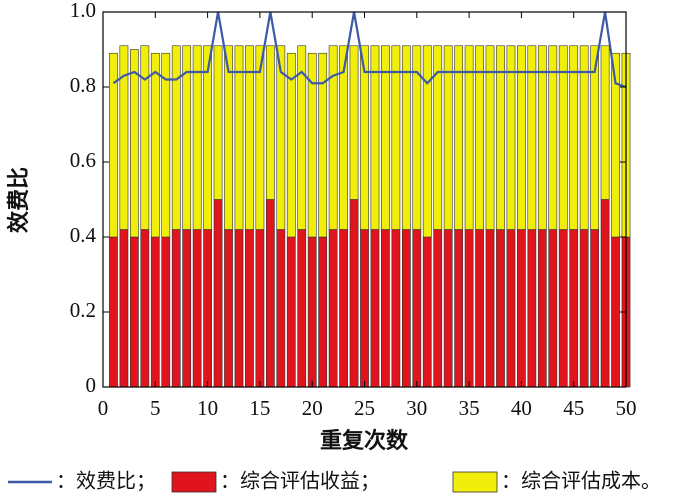 The height and width of the screenshot is (499, 700). What do you see at coordinates (581, 481) in the screenshot?
I see `legend-label: ：综合评估成本。` at bounding box center [581, 481].